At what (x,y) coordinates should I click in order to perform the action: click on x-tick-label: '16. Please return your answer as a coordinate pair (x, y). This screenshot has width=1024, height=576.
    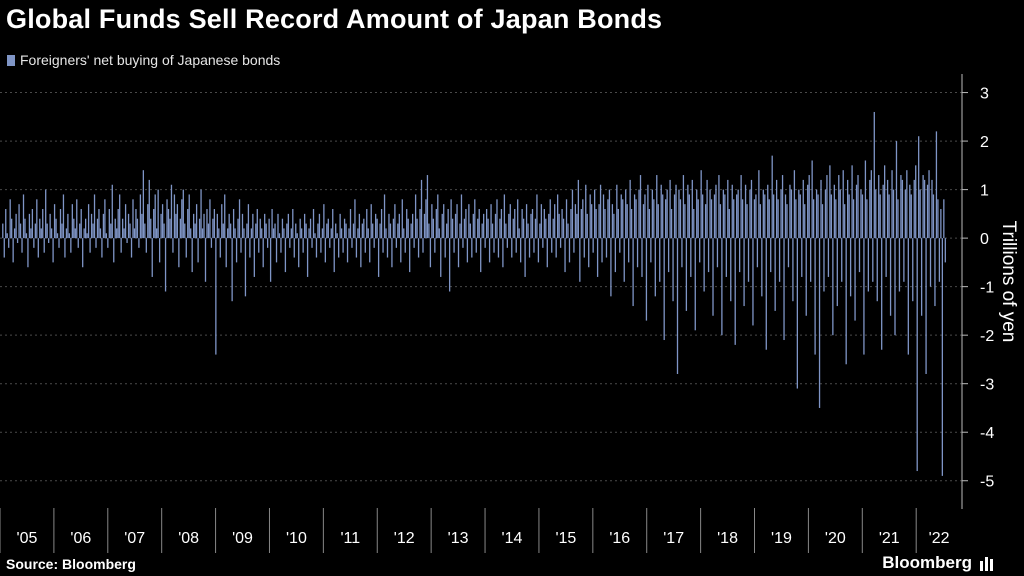
    Looking at the image, I should click on (619, 538).